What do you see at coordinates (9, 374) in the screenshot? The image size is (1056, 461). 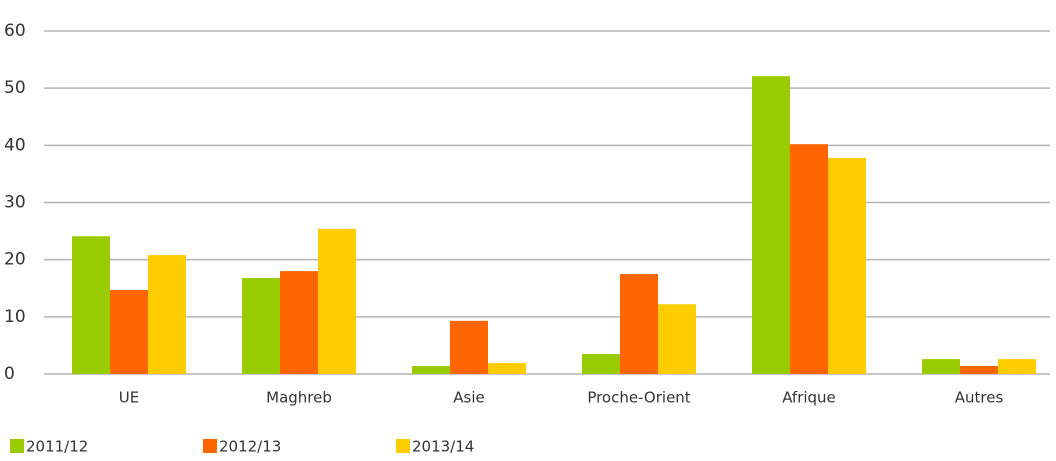 I see `y-tick-label: 0` at bounding box center [9, 374].